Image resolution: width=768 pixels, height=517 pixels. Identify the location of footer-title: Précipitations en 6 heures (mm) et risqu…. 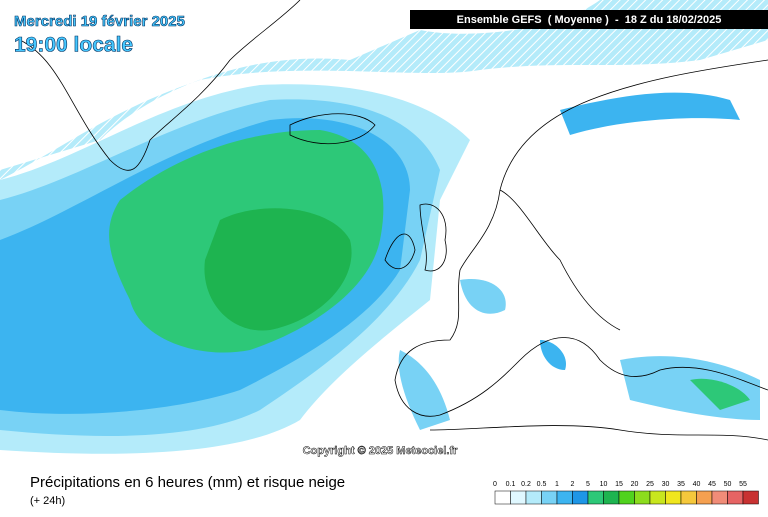
(187, 482).